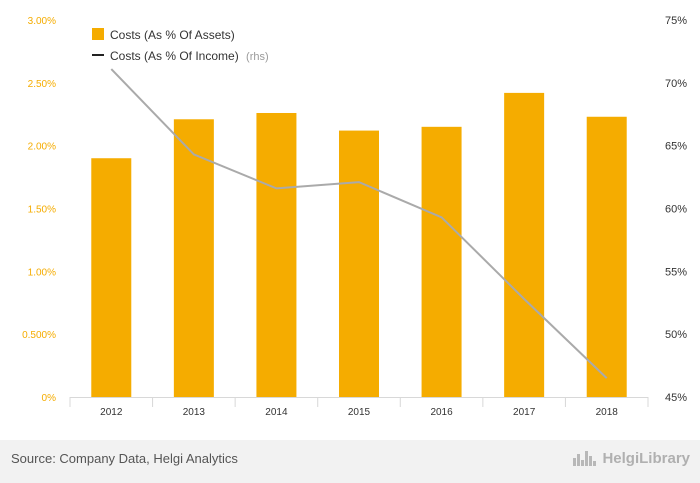 This screenshot has width=700, height=483. I want to click on bar-chart-icon, so click(585, 458).